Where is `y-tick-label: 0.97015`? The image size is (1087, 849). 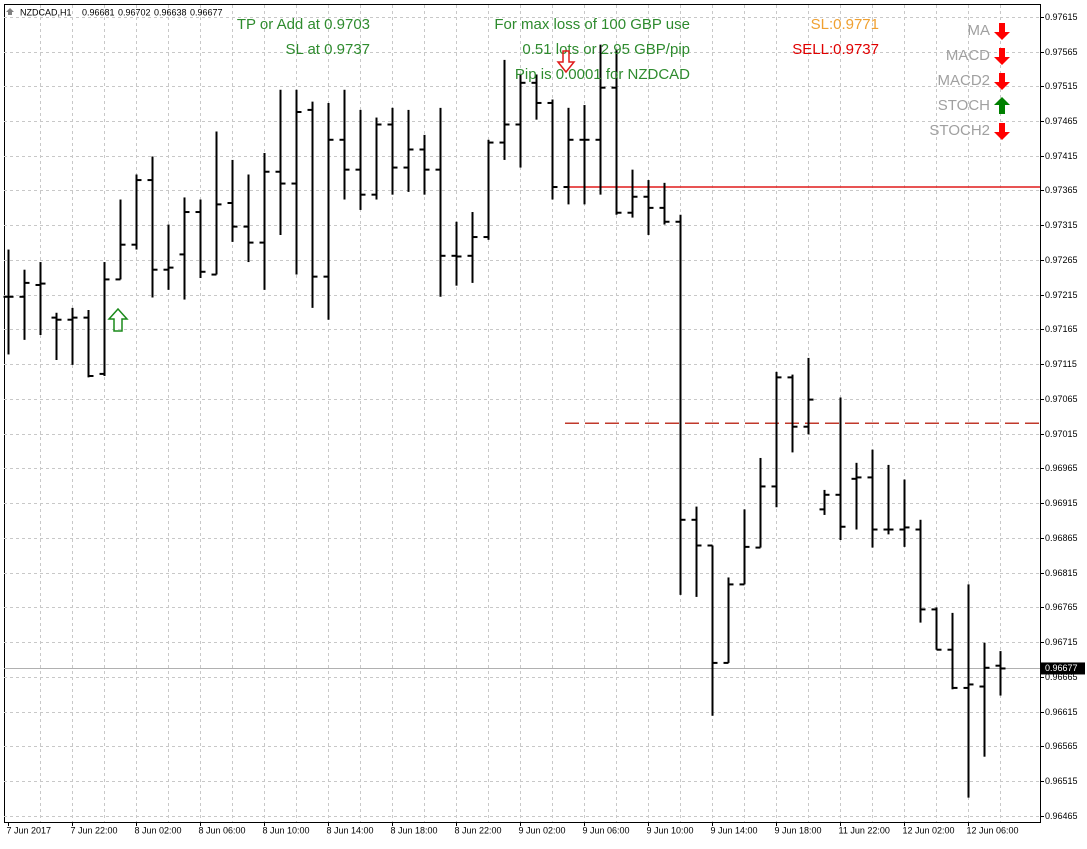
y-tick-label: 0.97015 is located at coordinates (1061, 434).